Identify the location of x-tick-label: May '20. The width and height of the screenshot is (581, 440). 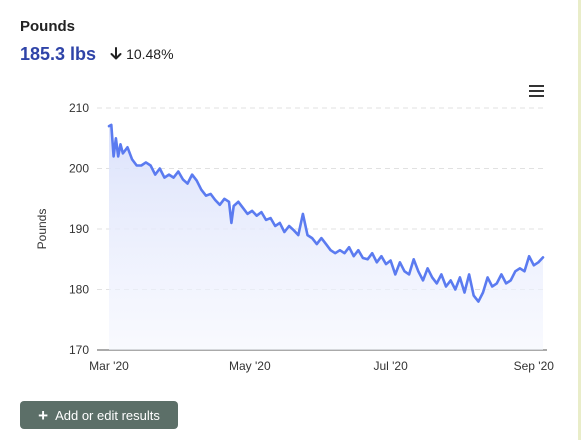
(250, 366).